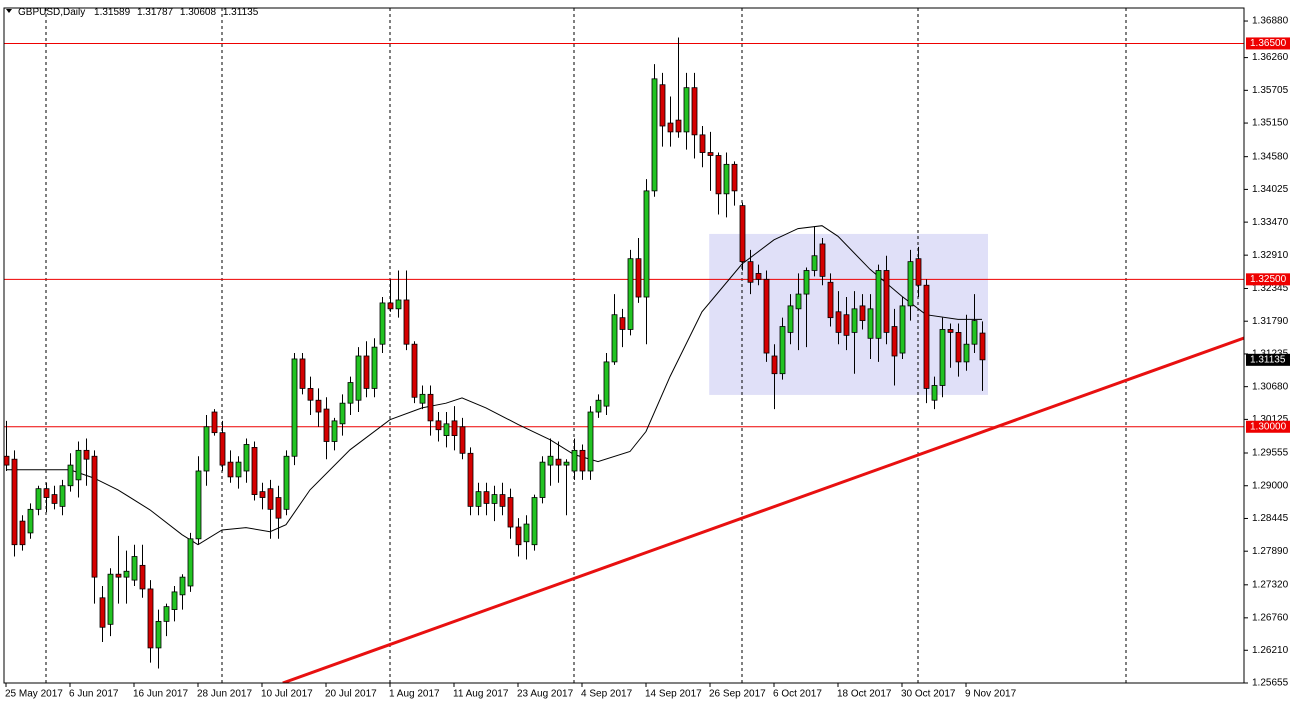  I want to click on x-tick-label: 18 Oct 2017, so click(864, 694).